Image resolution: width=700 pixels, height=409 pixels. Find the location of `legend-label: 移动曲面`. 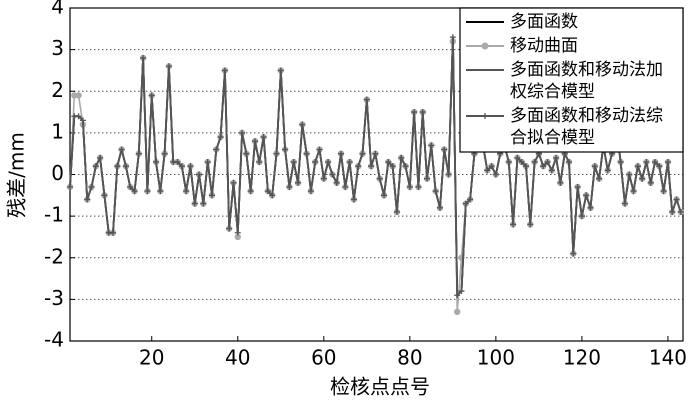

legend-label: 移动曲面 is located at coordinates (544, 46).